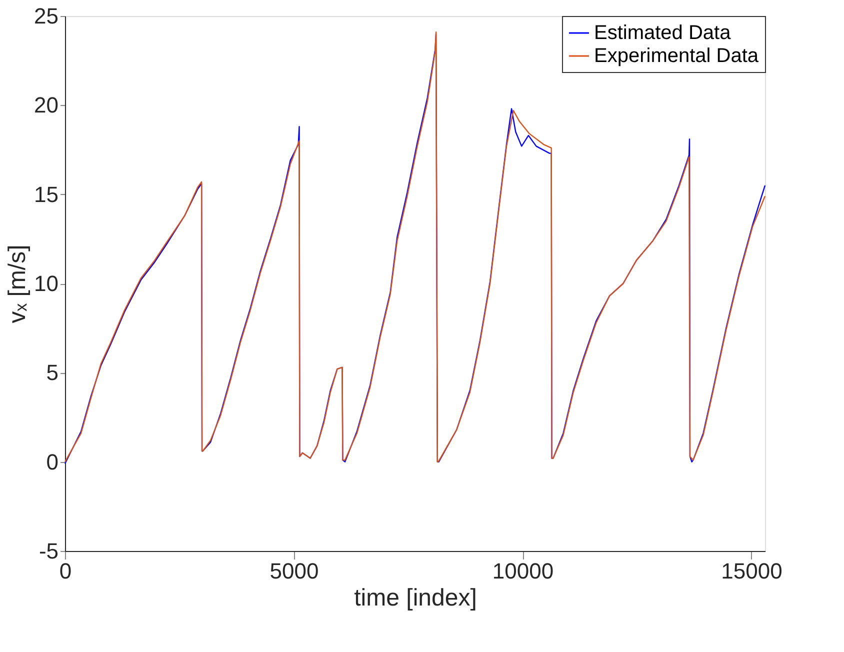  I want to click on y-tick-label: 25, so click(46, 16).